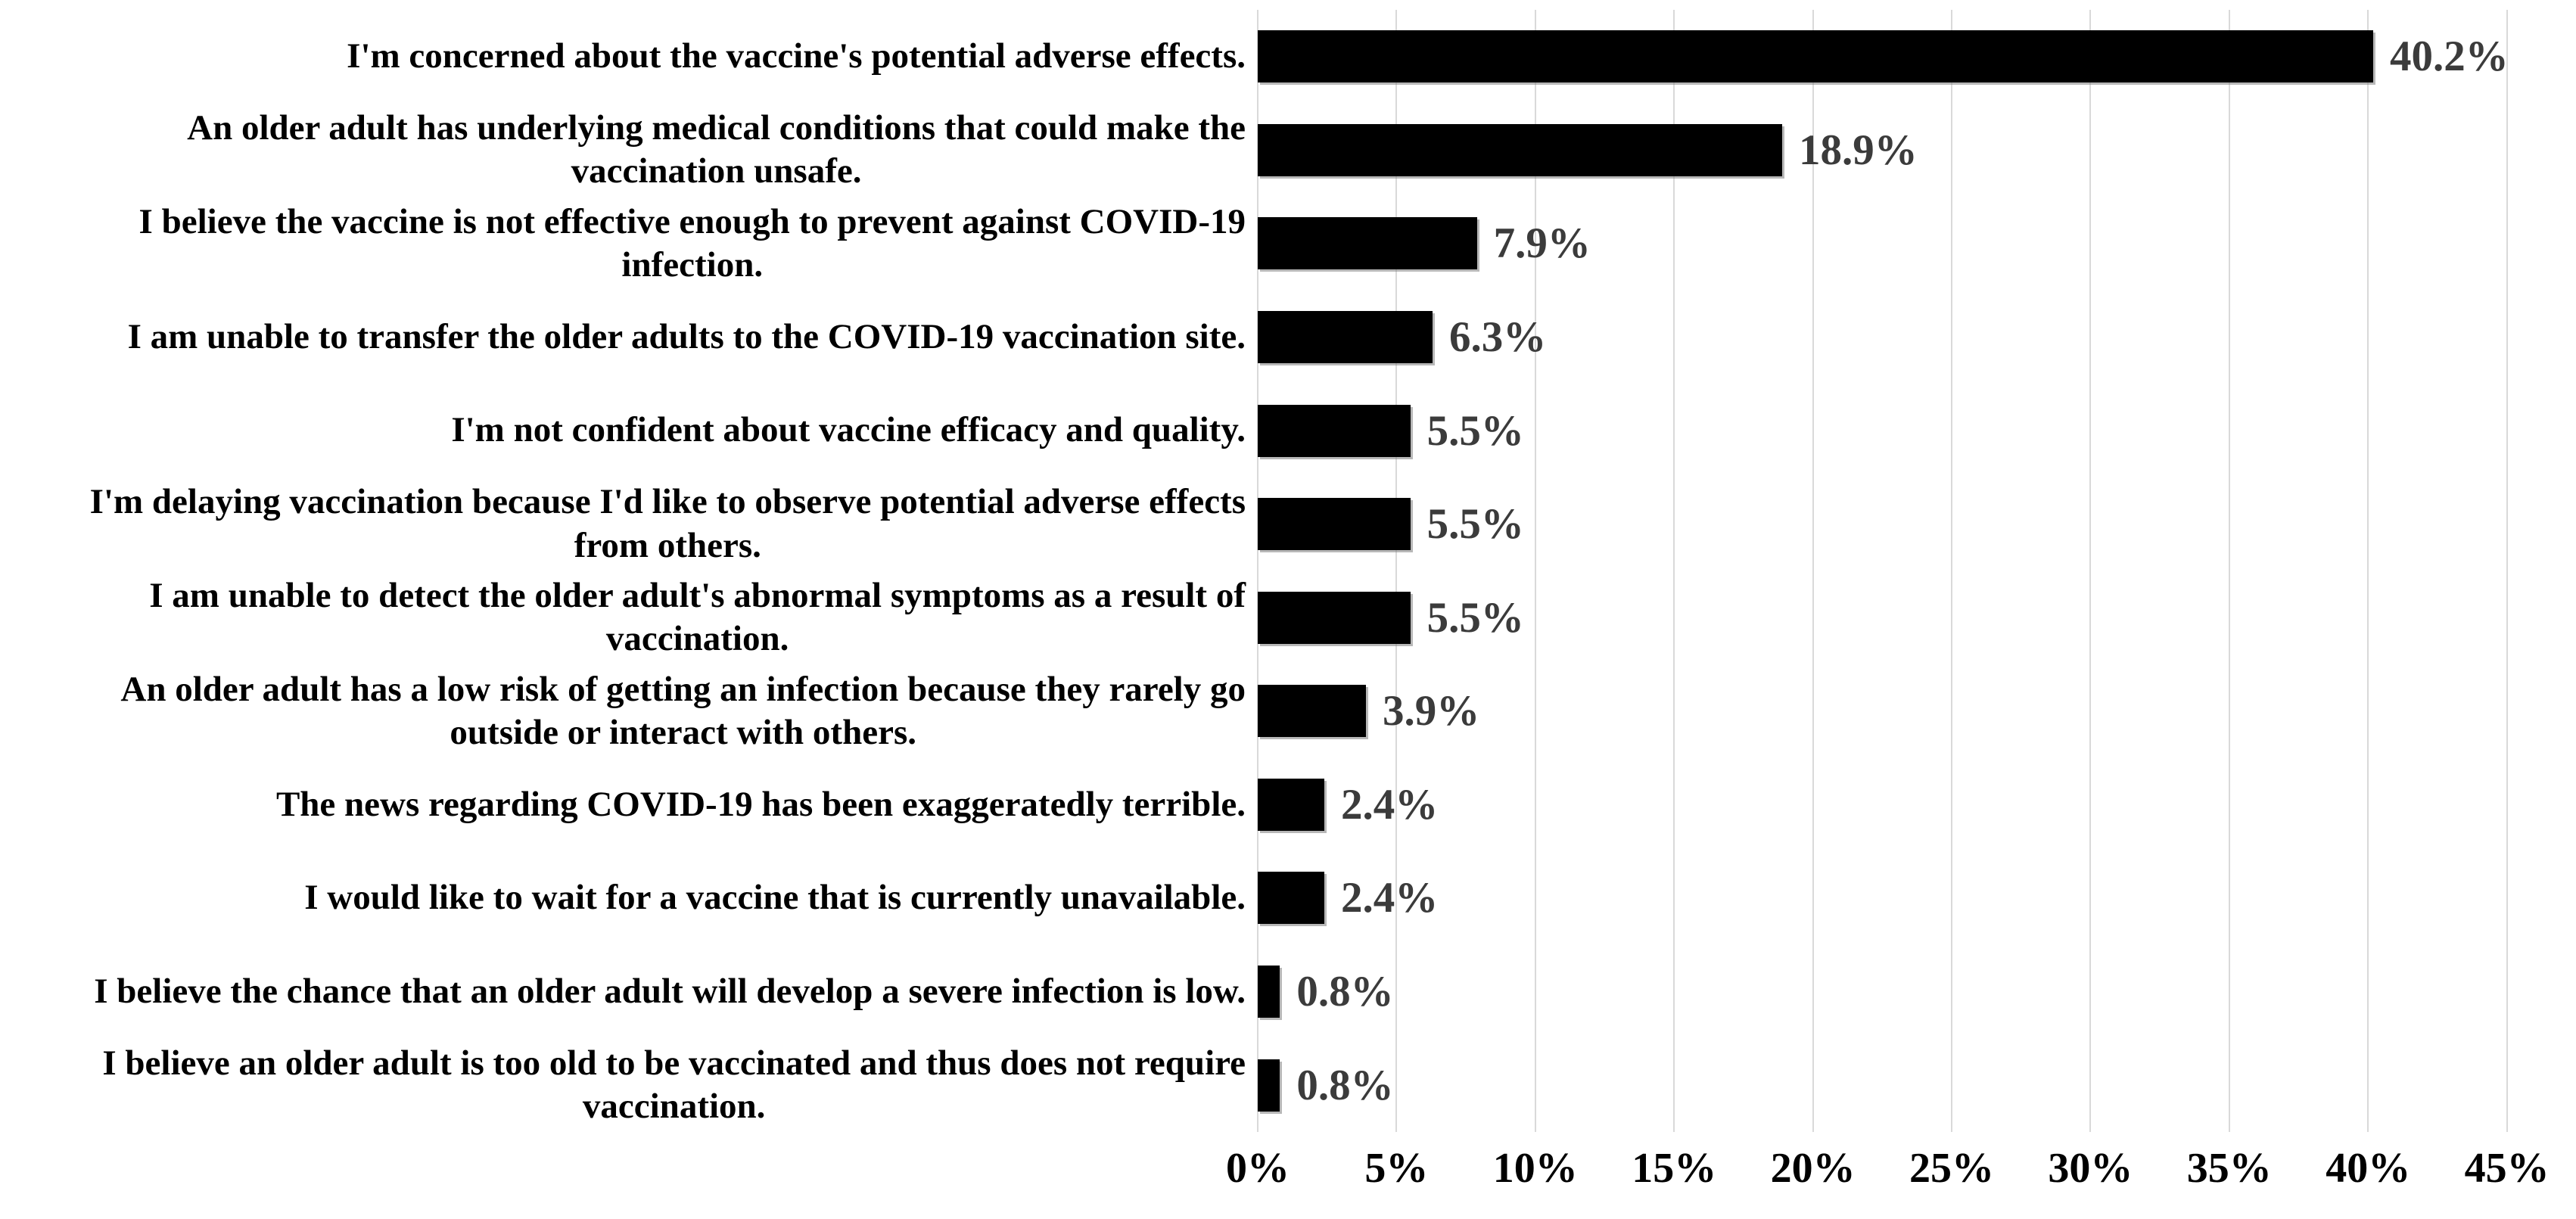 The height and width of the screenshot is (1219, 2576). What do you see at coordinates (1951, 1168) in the screenshot?
I see `x-tick-label: 25%` at bounding box center [1951, 1168].